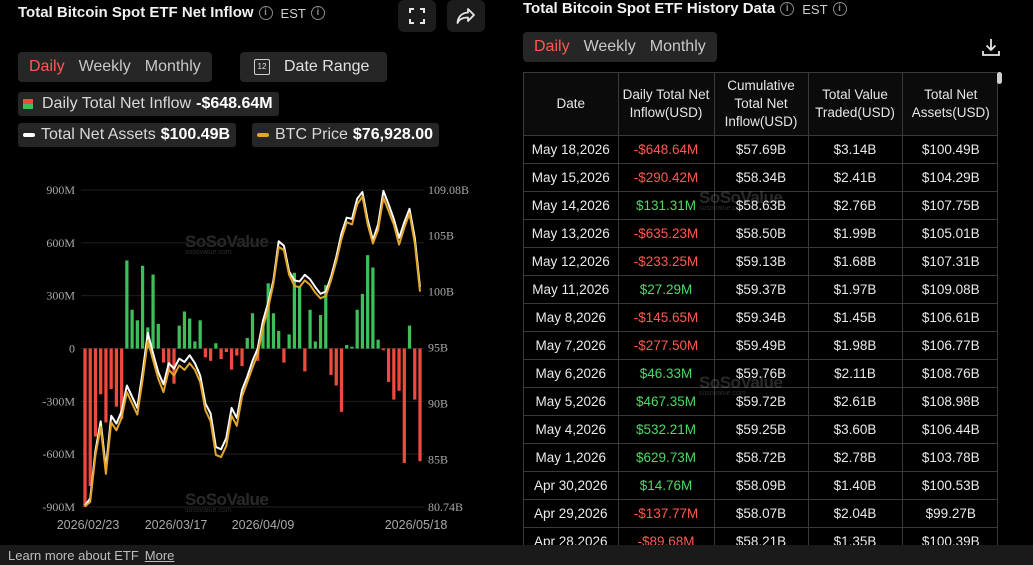  What do you see at coordinates (949, 457) in the screenshot?
I see `table-cell: $103.78B` at bounding box center [949, 457].